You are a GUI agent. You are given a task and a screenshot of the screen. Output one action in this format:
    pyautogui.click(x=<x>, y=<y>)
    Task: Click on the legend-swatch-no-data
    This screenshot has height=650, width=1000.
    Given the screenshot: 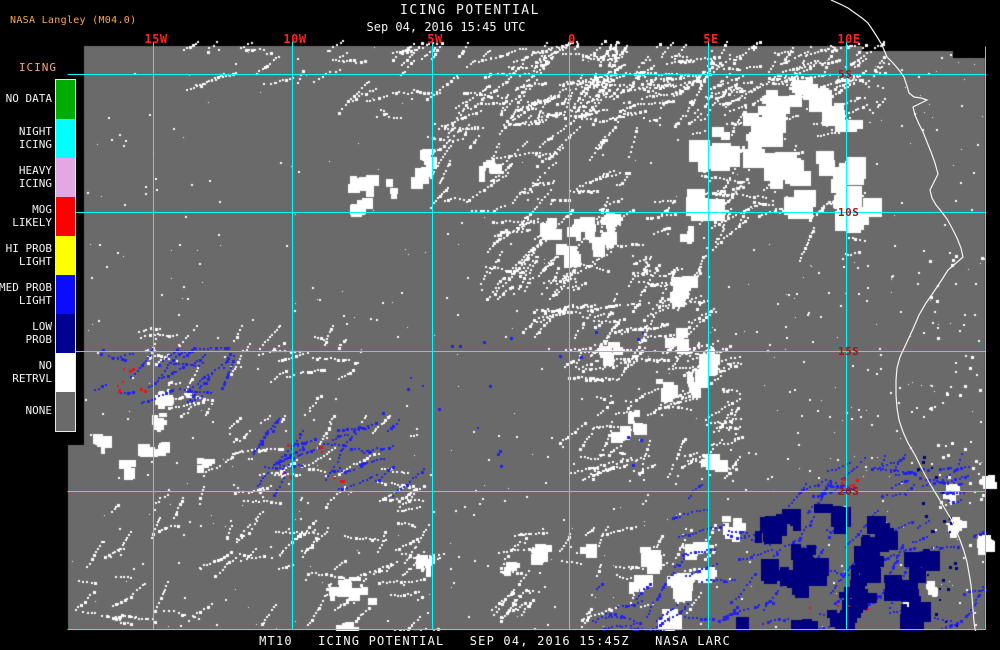 What is the action you would take?
    pyautogui.click(x=65, y=99)
    